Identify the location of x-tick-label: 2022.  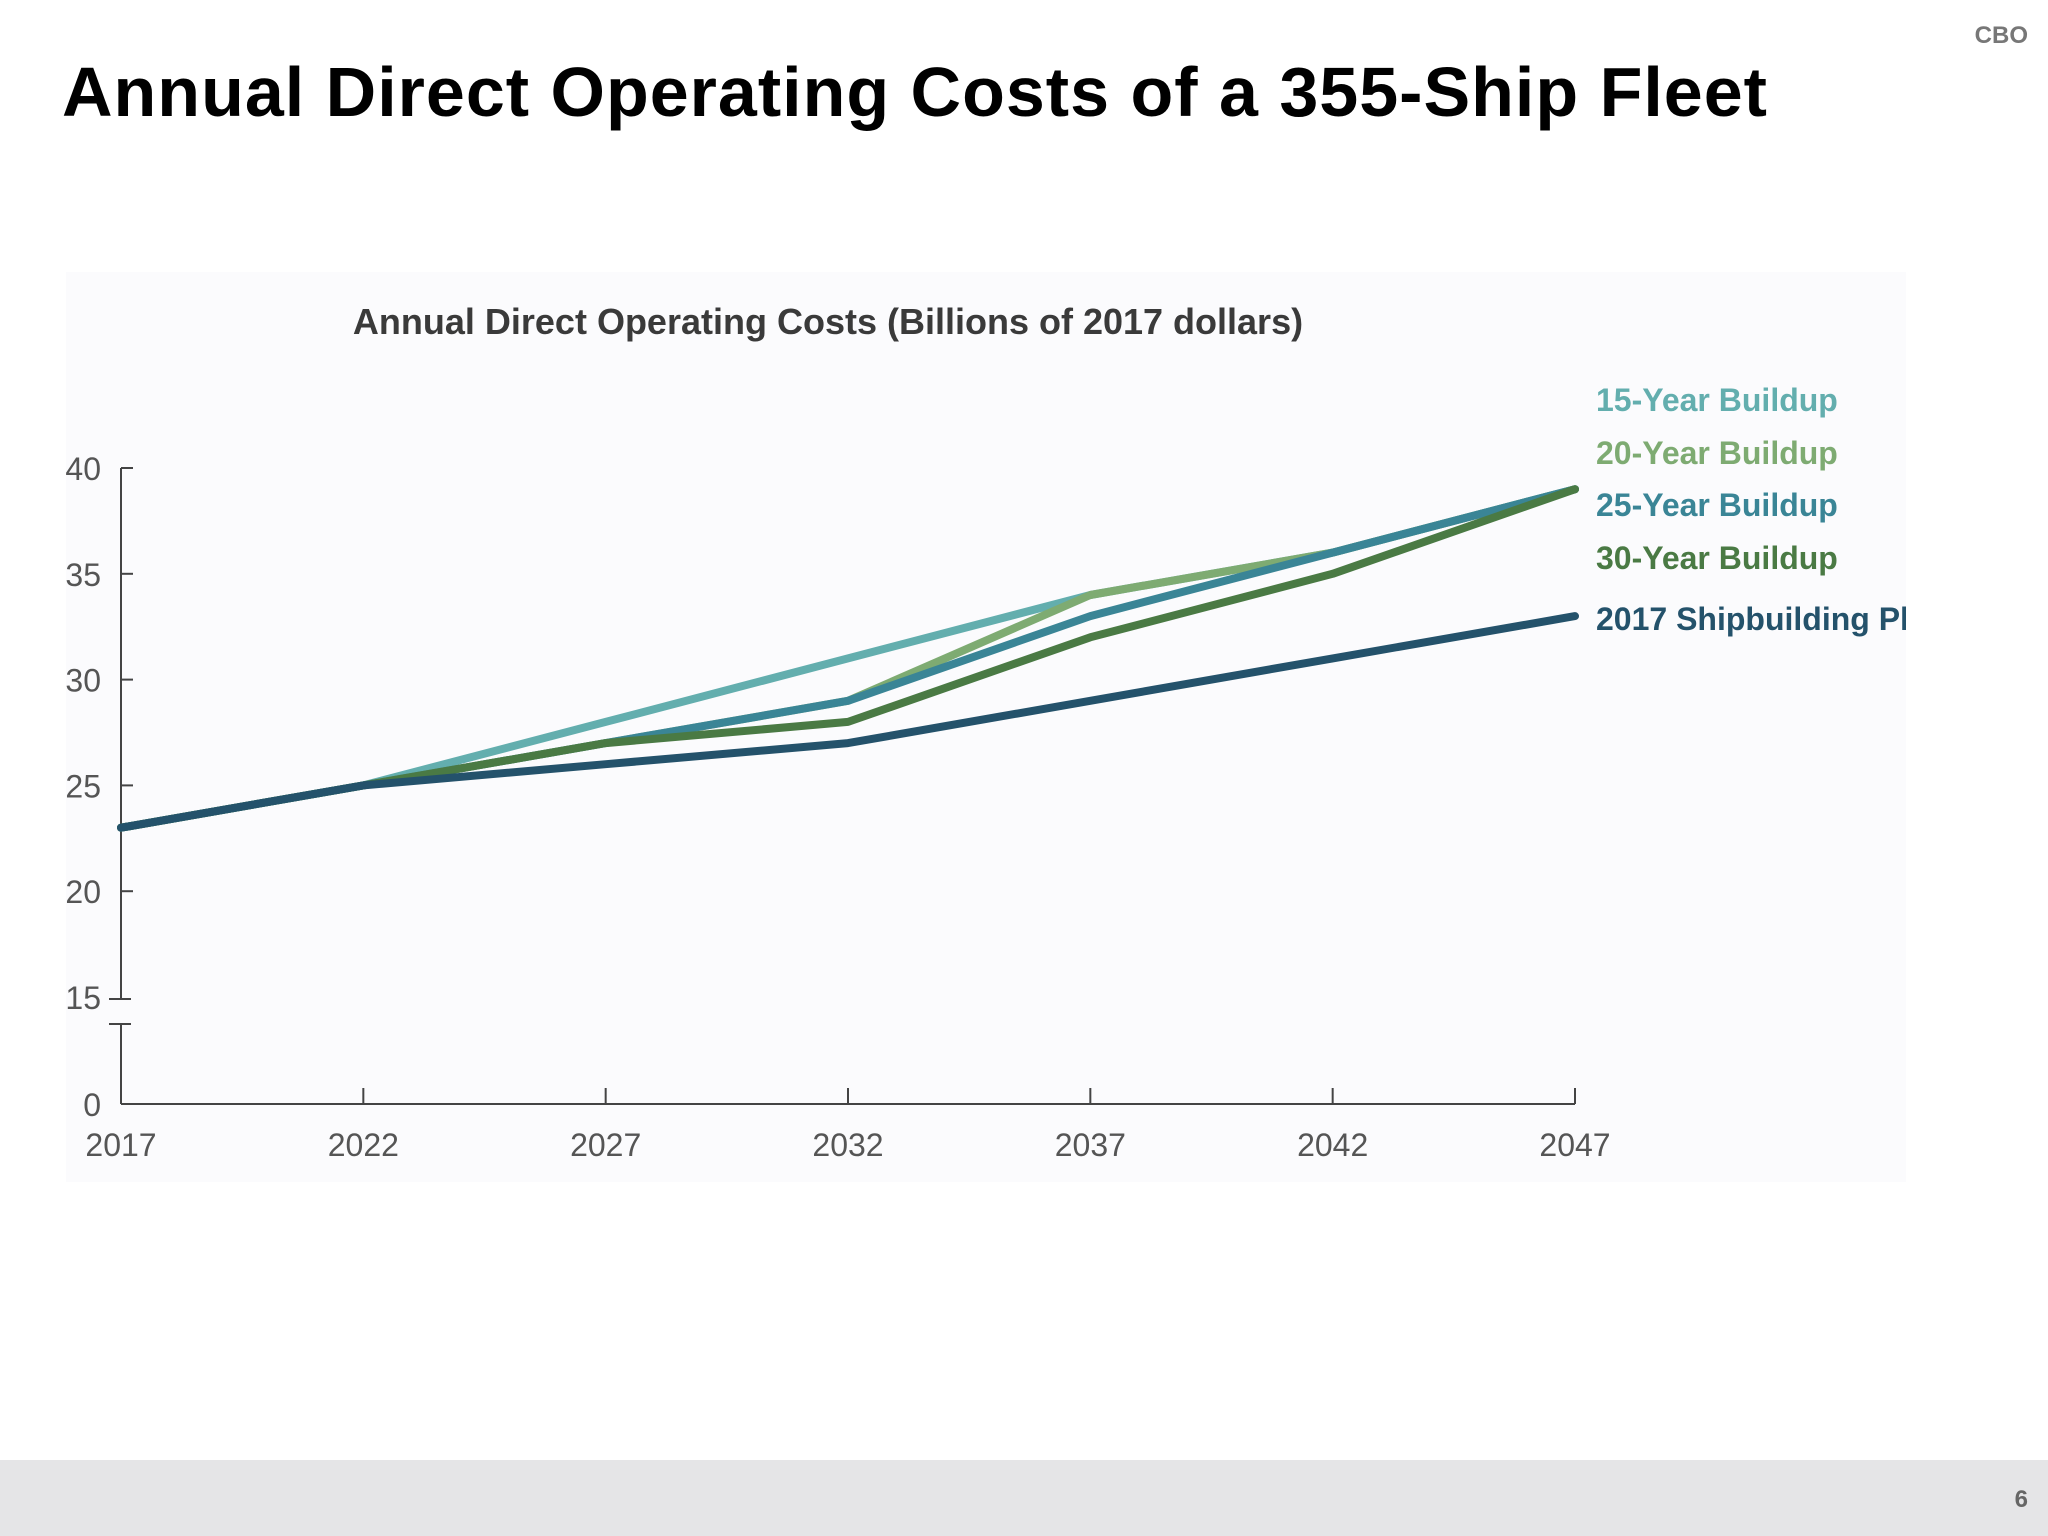
(363, 1145).